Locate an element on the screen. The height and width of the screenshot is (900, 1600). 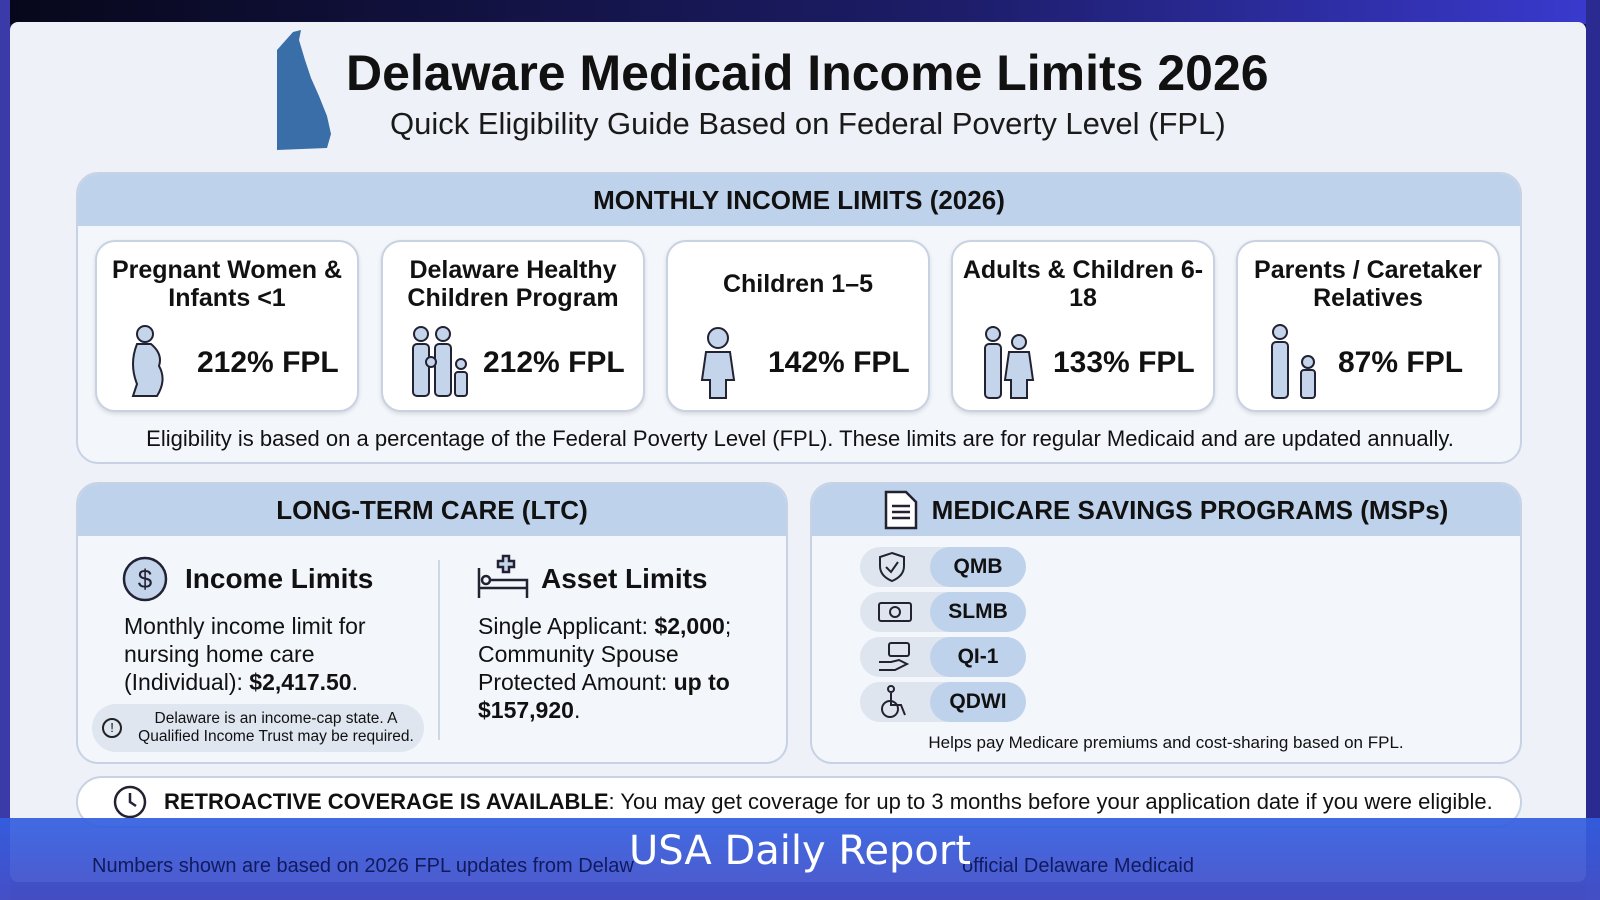
card-value: 133% FPL is located at coordinates (1124, 362).